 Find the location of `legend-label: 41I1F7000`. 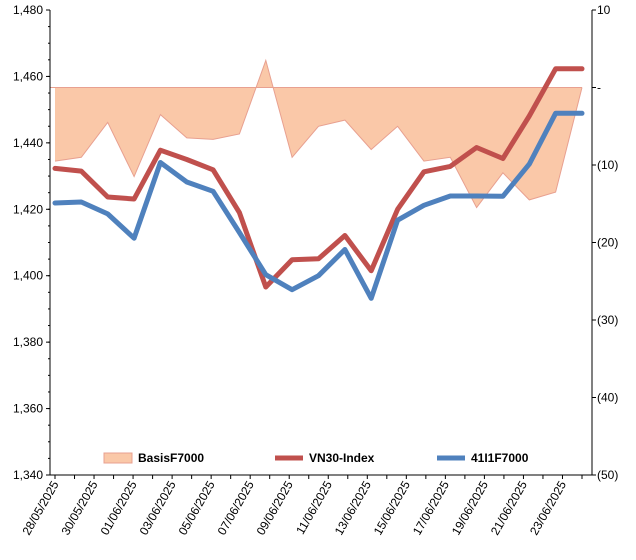

legend-label: 41I1F7000 is located at coordinates (500, 458).